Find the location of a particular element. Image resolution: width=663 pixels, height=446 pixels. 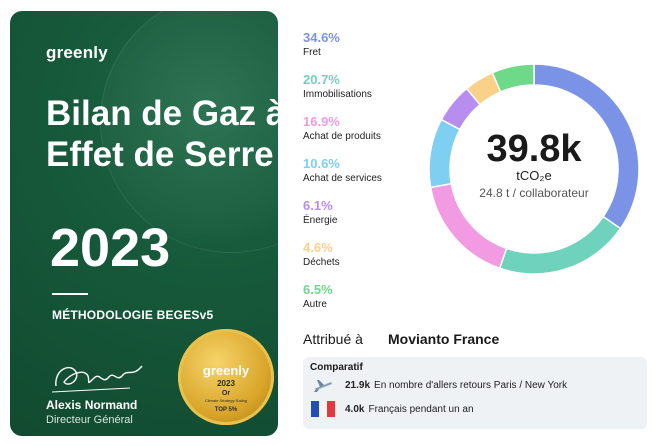

company-name: Movianto France is located at coordinates (444, 339).